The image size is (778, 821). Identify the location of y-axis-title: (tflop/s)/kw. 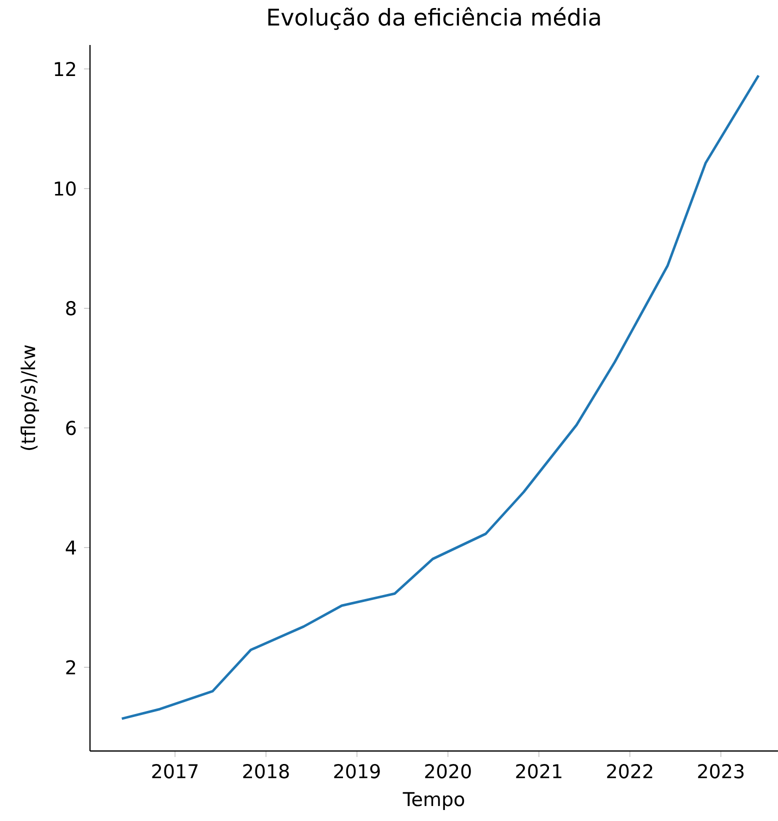
(30, 397).